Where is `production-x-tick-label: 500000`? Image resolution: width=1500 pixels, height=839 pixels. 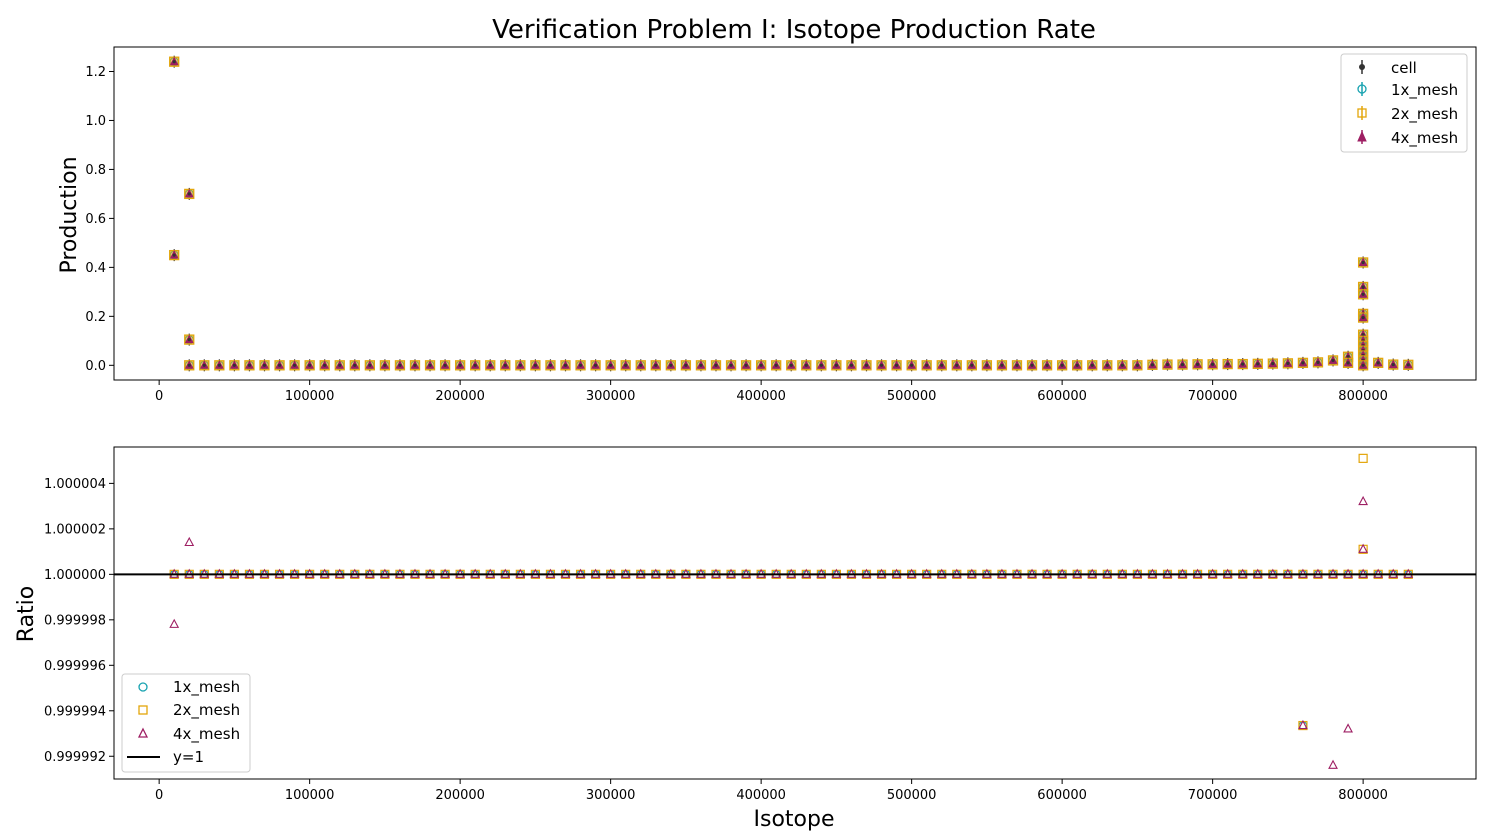 production-x-tick-label: 500000 is located at coordinates (912, 396).